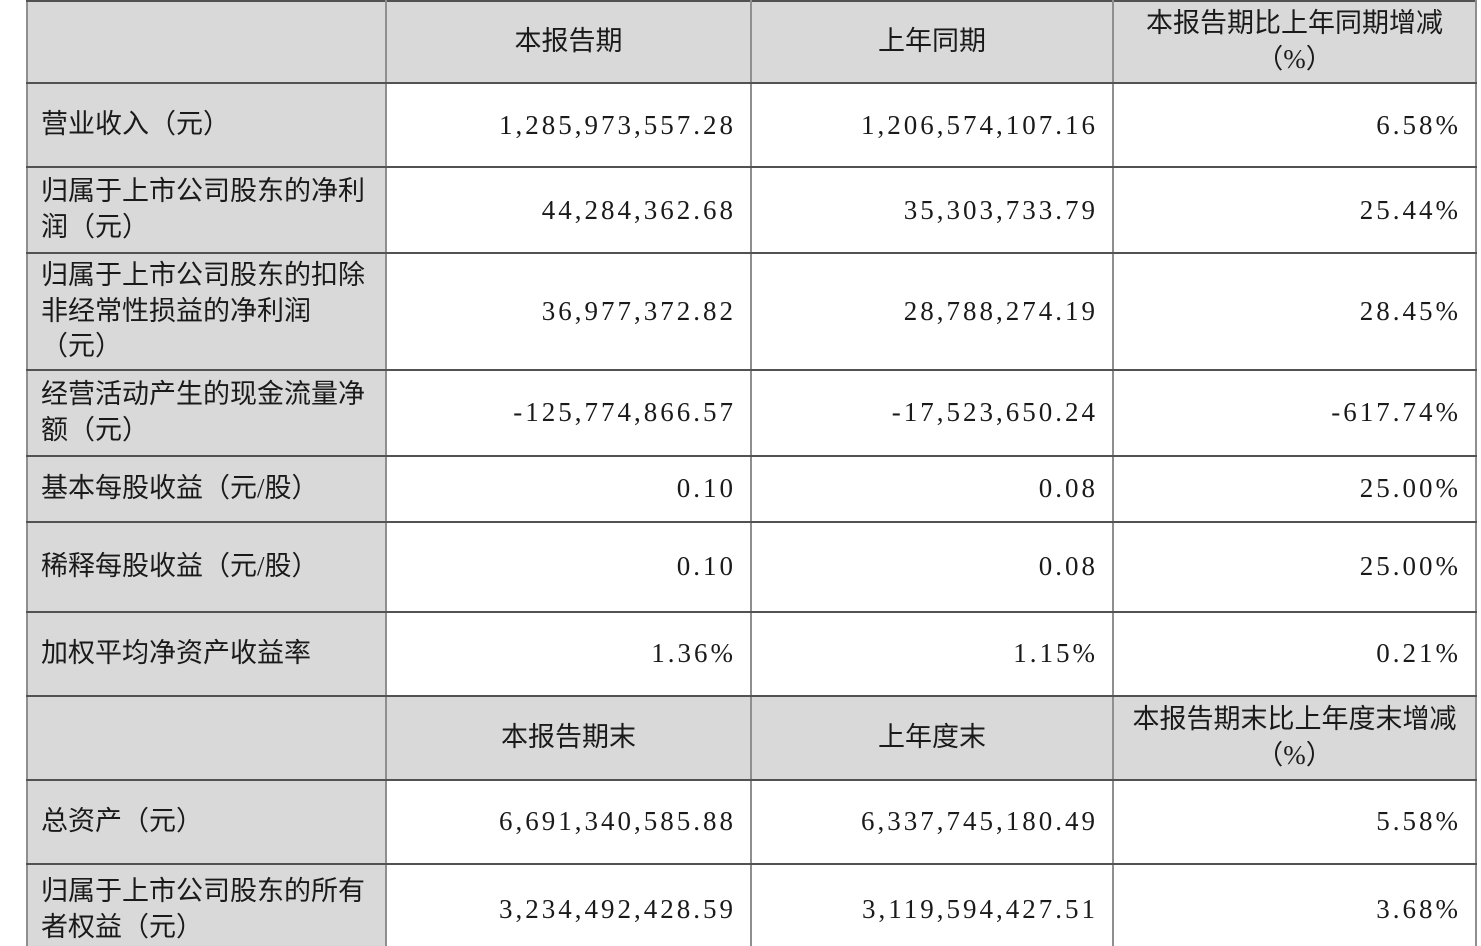  What do you see at coordinates (932, 210) in the screenshot?
I see `value-prior: 35,303,733.79` at bounding box center [932, 210].